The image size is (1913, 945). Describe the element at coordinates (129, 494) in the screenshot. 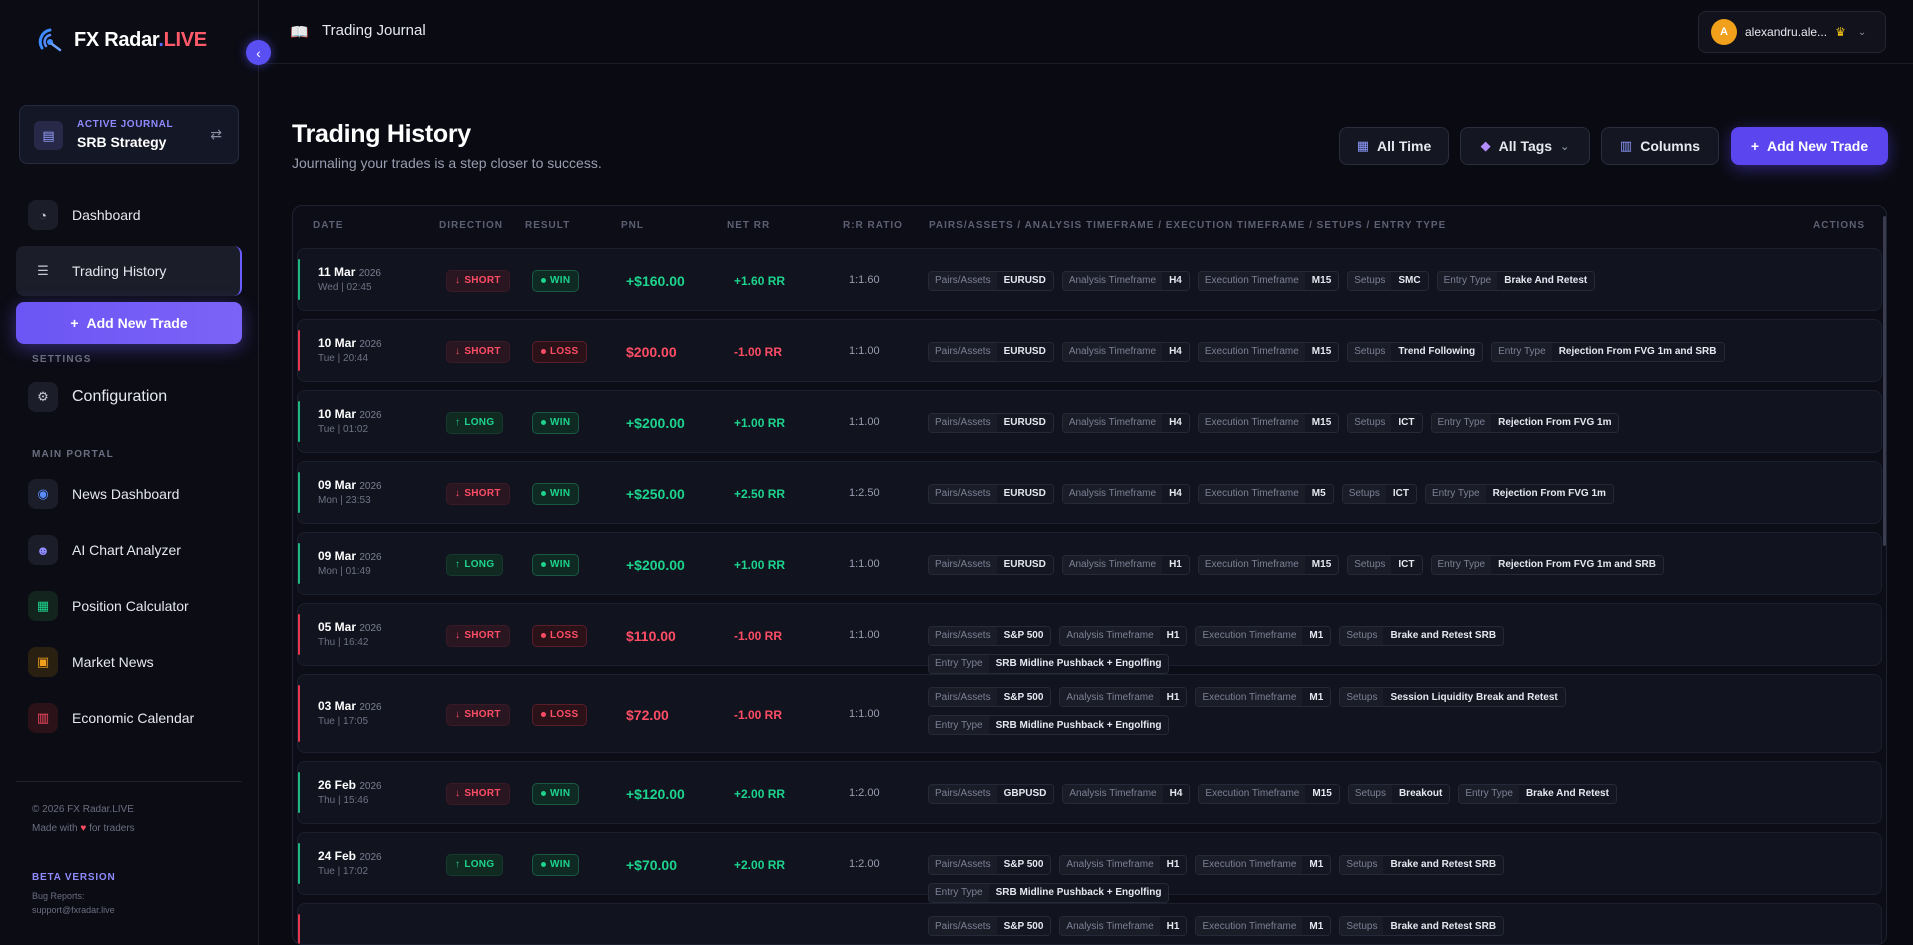

I see `nav-news-dashboard: ◉ News Dashboard` at that location.